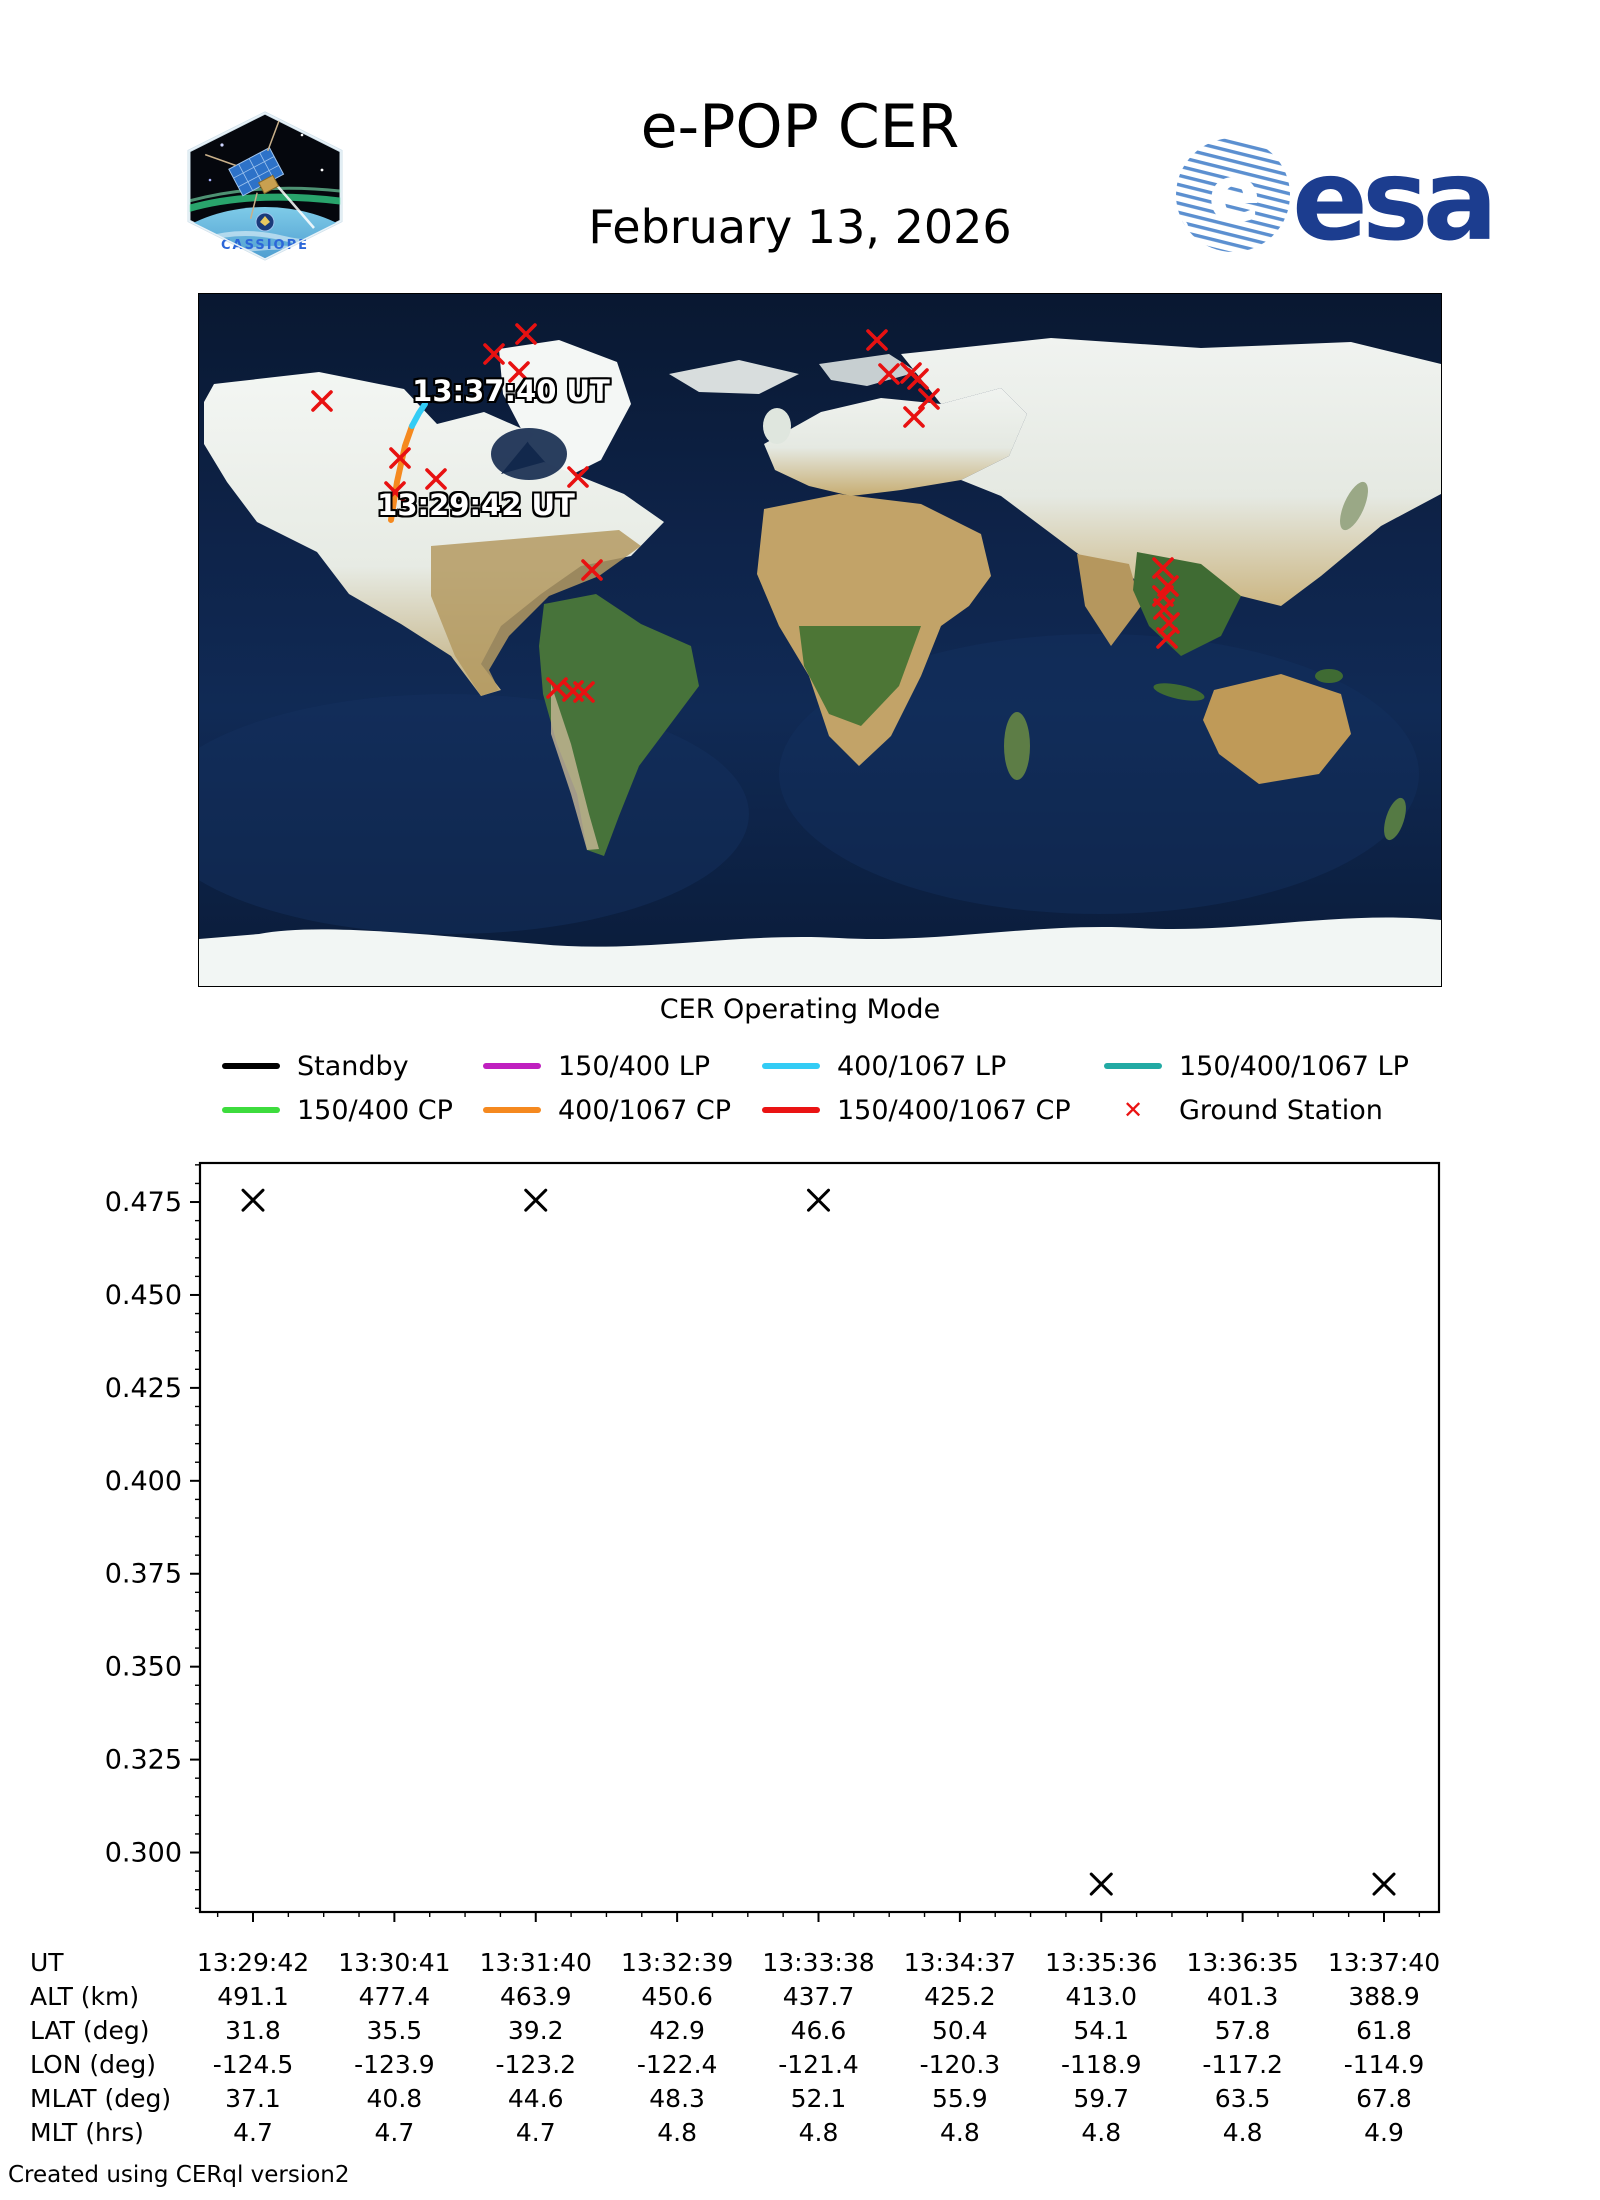 The width and height of the screenshot is (1600, 2200). I want to click on table-row-label-lat-deg-: LAT (deg), so click(90, 2030).